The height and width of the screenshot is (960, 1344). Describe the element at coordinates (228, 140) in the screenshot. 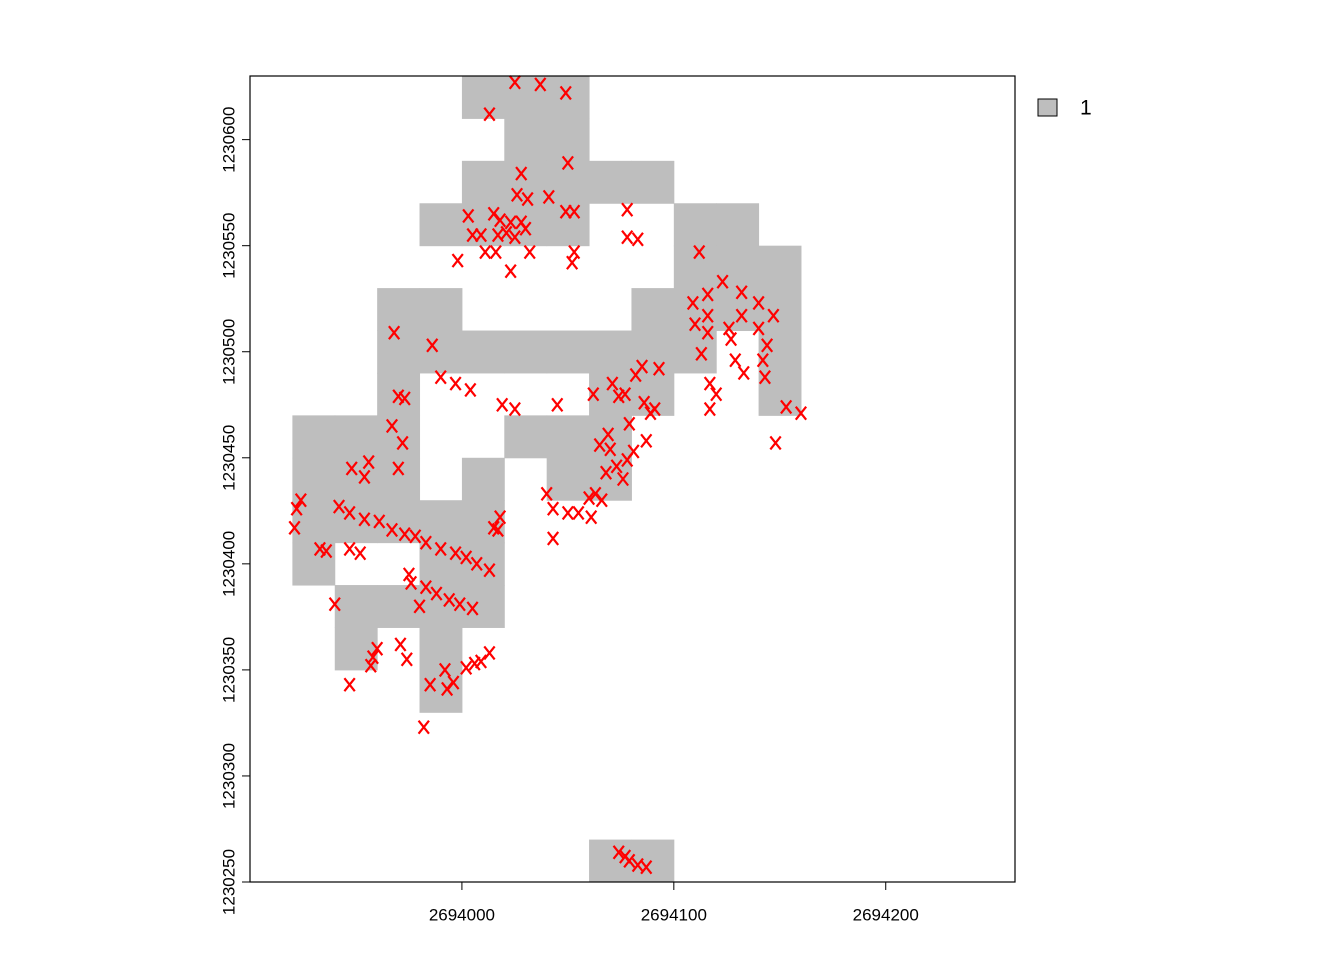

I see `y-tick-label: 1230600` at that location.